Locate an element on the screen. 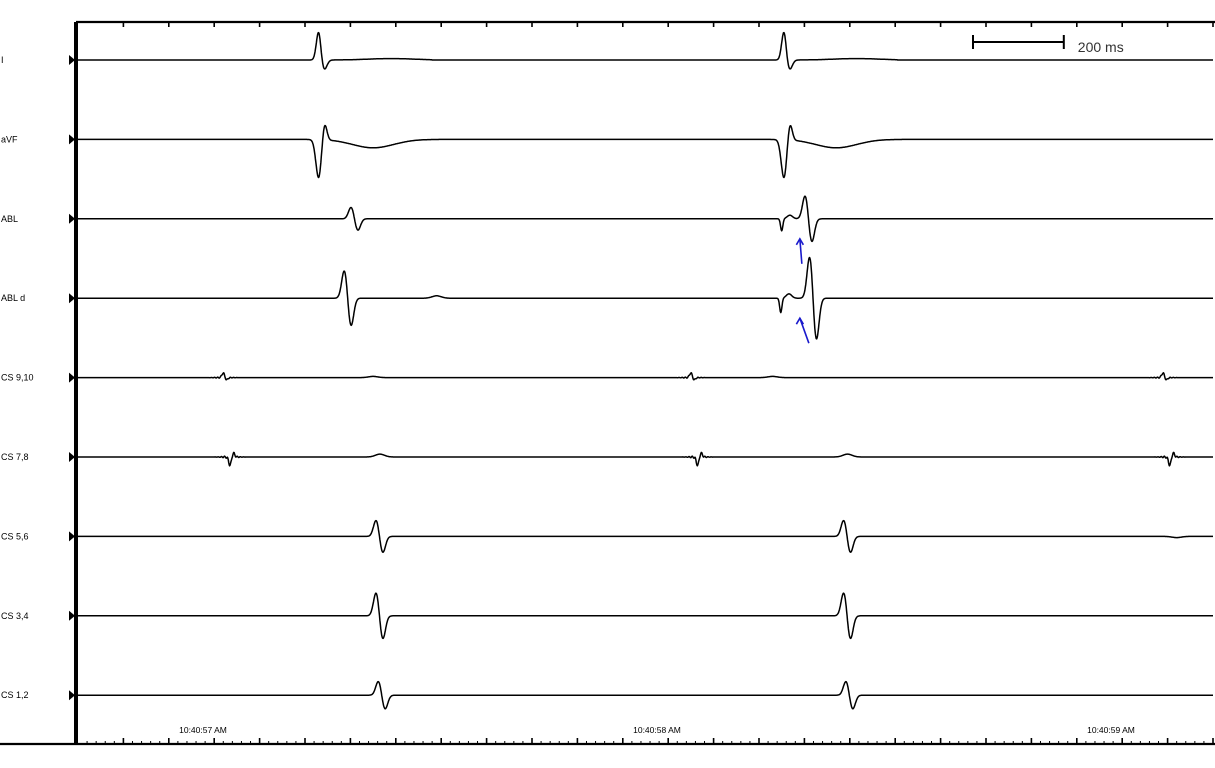 This screenshot has height=768, width=1215. lead-marker-abl is located at coordinates (72, 218).